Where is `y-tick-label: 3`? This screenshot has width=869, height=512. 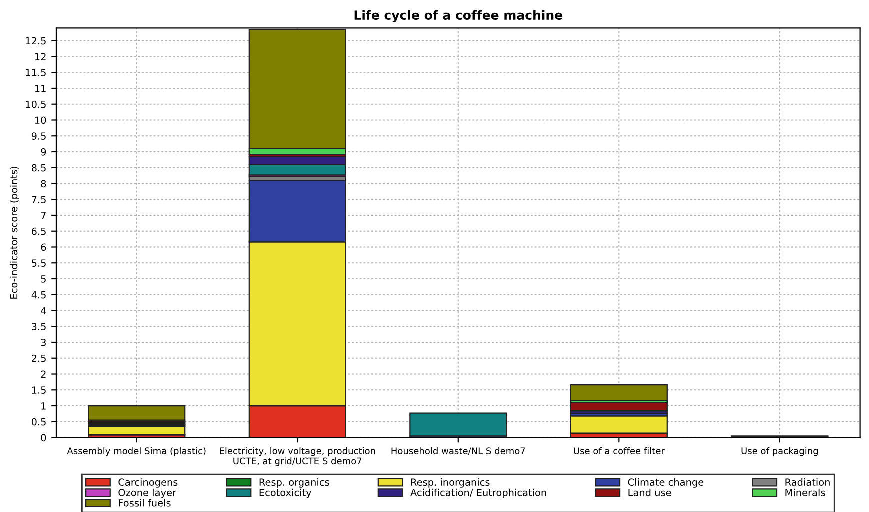
y-tick-label: 3 is located at coordinates (43, 342).